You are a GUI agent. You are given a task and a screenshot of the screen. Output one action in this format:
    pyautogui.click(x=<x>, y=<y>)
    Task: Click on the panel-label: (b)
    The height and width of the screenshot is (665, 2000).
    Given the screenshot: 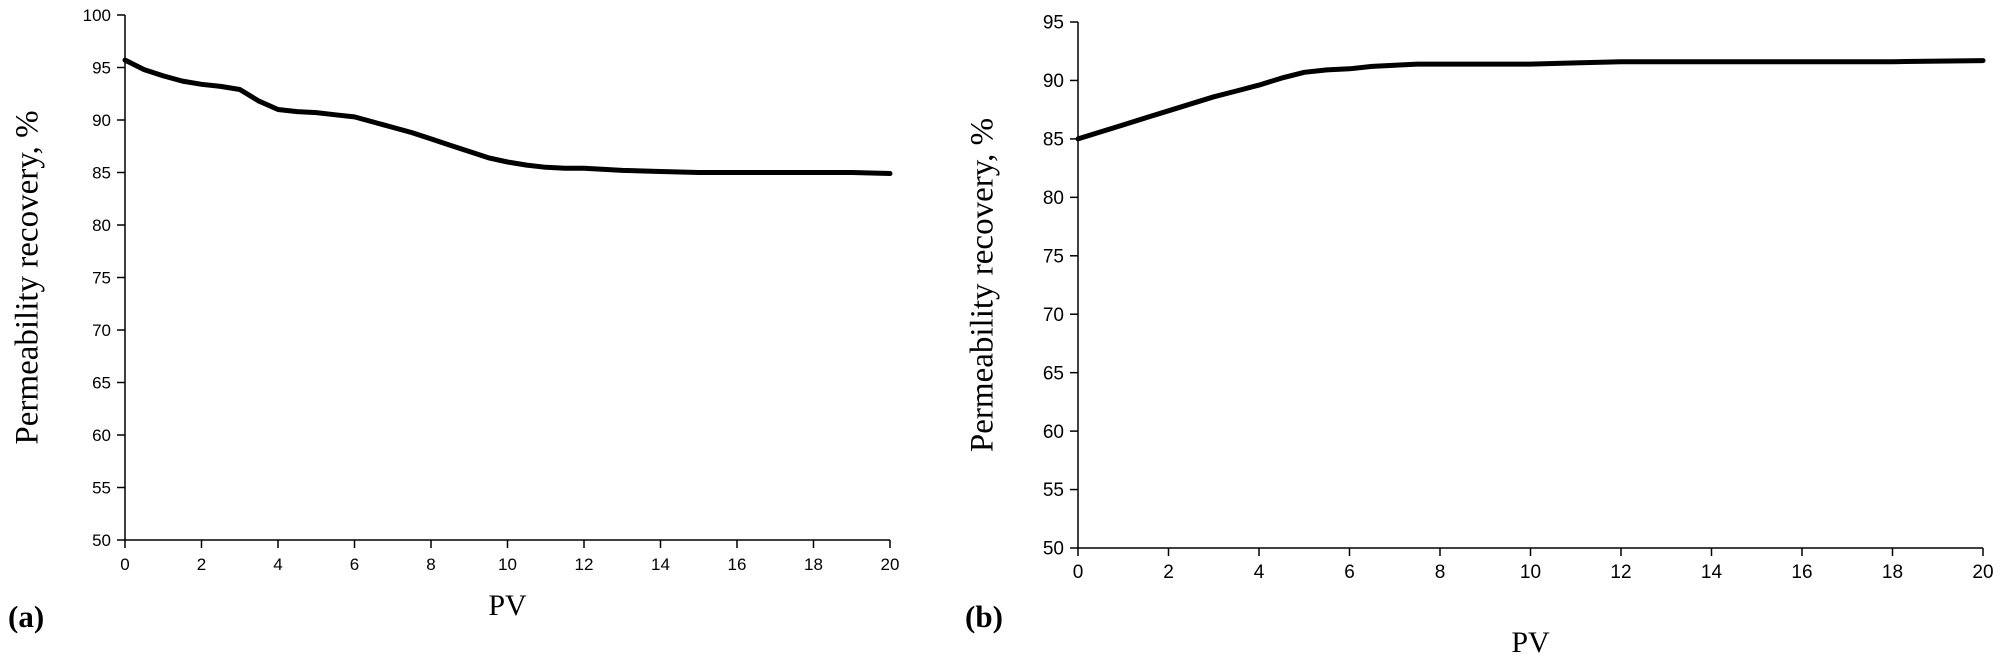 What is the action you would take?
    pyautogui.click(x=984, y=616)
    